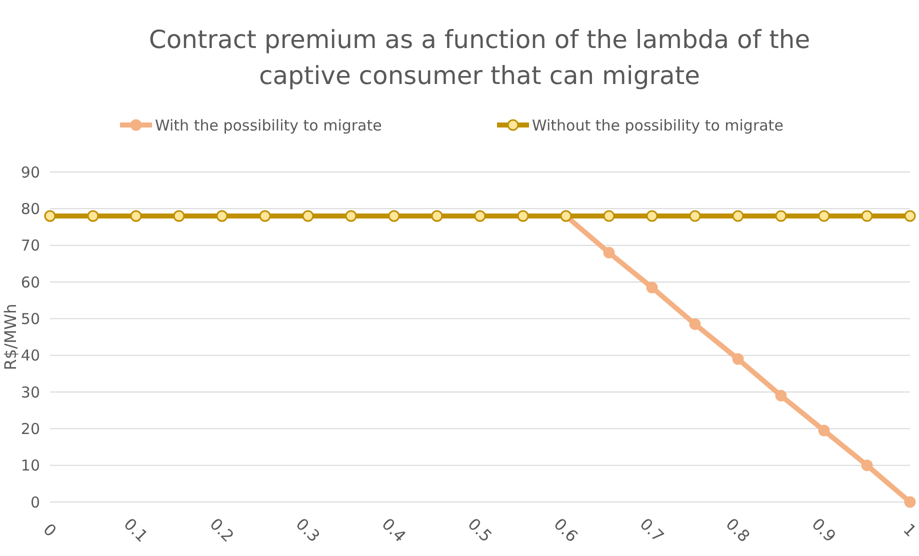  What do you see at coordinates (30, 282) in the screenshot?
I see `y-tick-label: 60` at bounding box center [30, 282].